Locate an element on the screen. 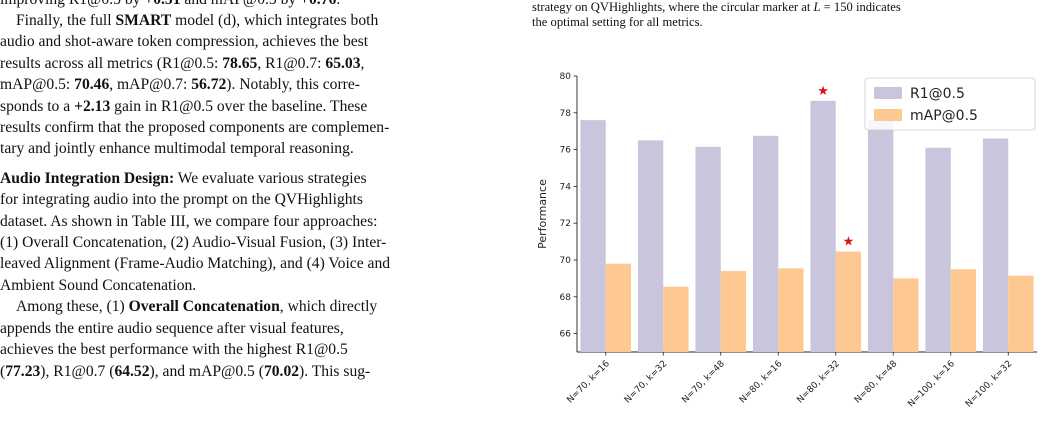  y-tick-label: 76 is located at coordinates (566, 151).